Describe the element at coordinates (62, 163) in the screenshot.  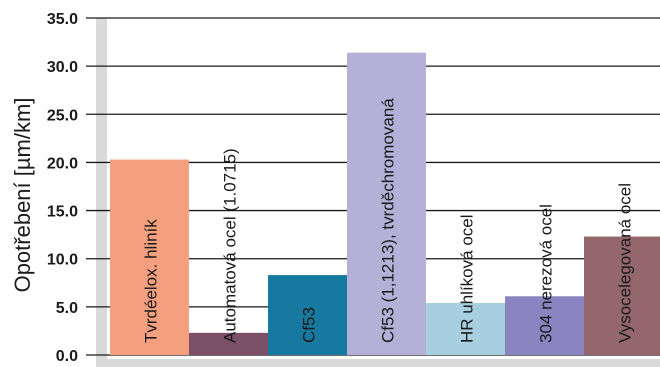
I see `y-tick-label: 20.0` at that location.